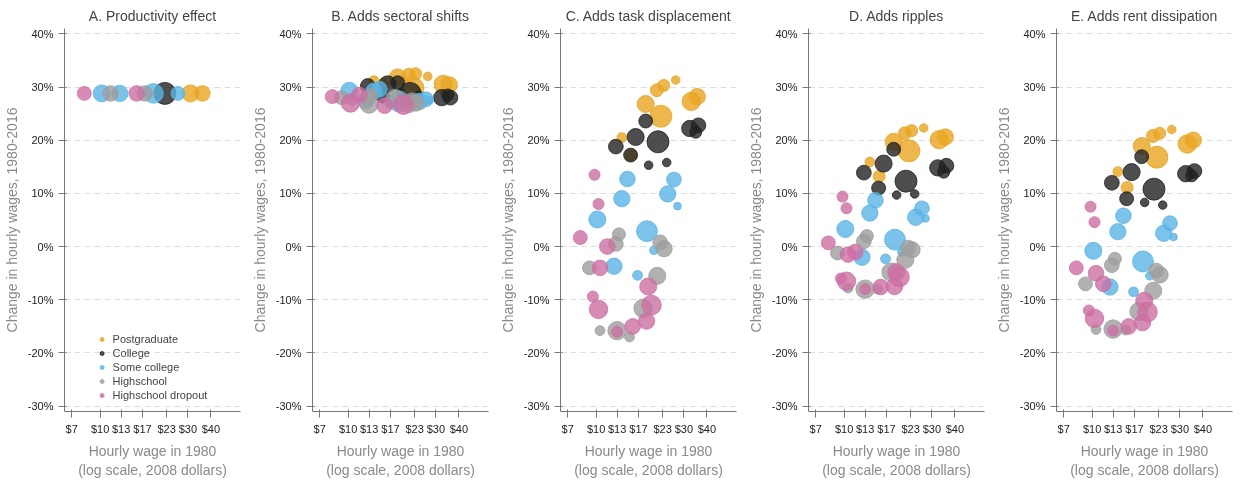  I want to click on legend-label: Highschool dropout, so click(160, 395).